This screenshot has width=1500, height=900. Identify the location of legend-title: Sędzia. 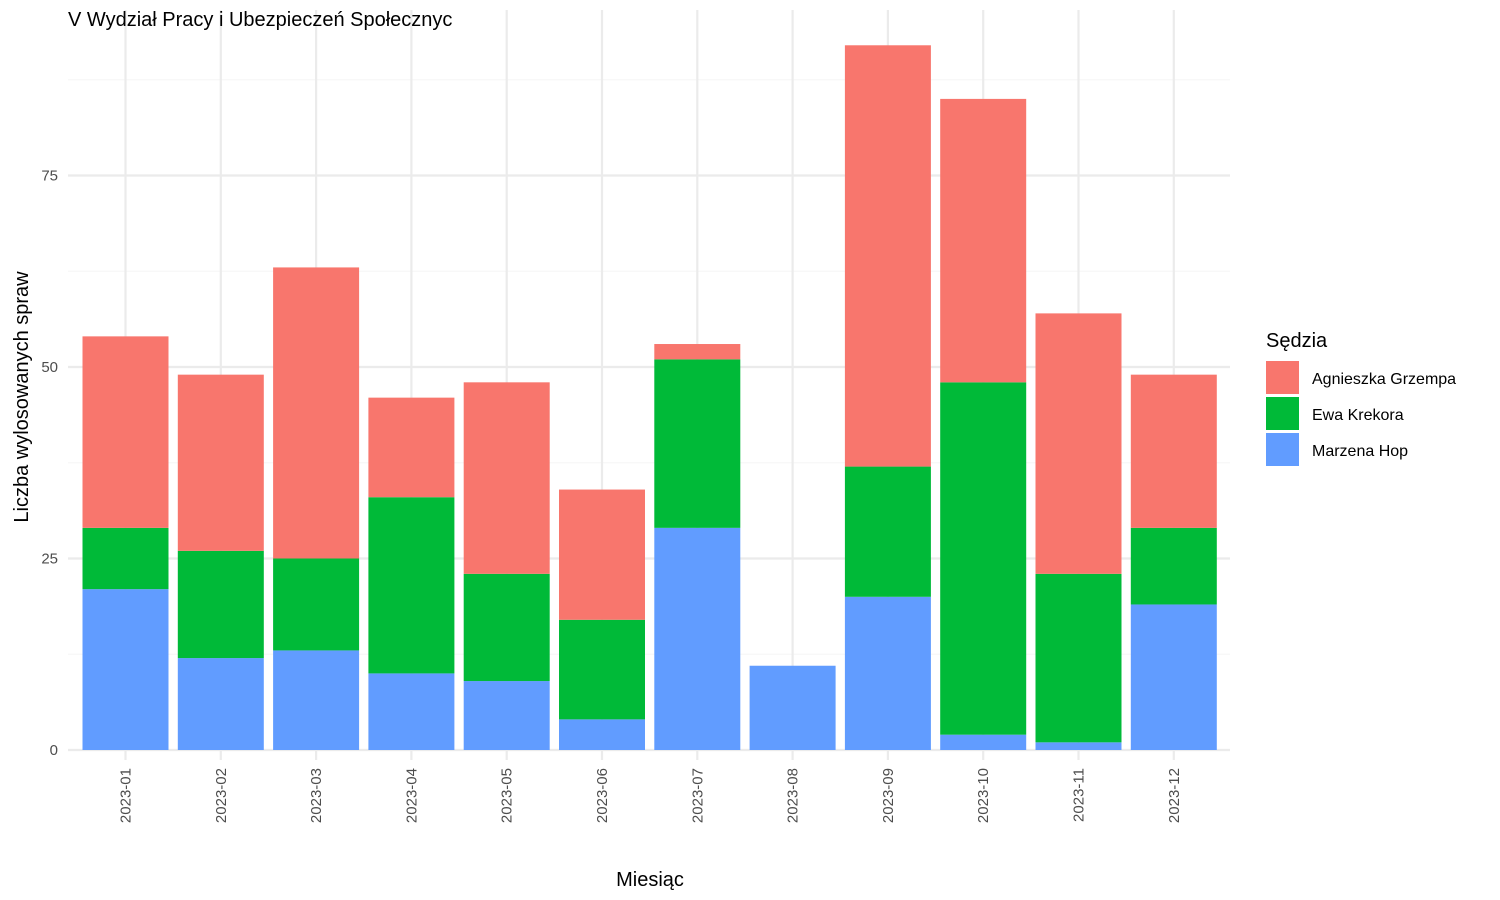
(1297, 341).